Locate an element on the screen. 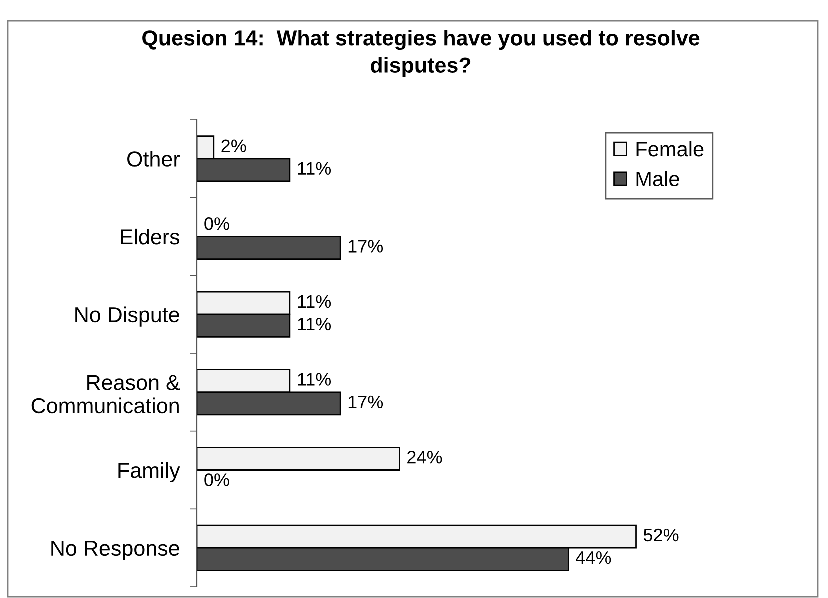 The width and height of the screenshot is (828, 598). bar is located at coordinates (298, 458).